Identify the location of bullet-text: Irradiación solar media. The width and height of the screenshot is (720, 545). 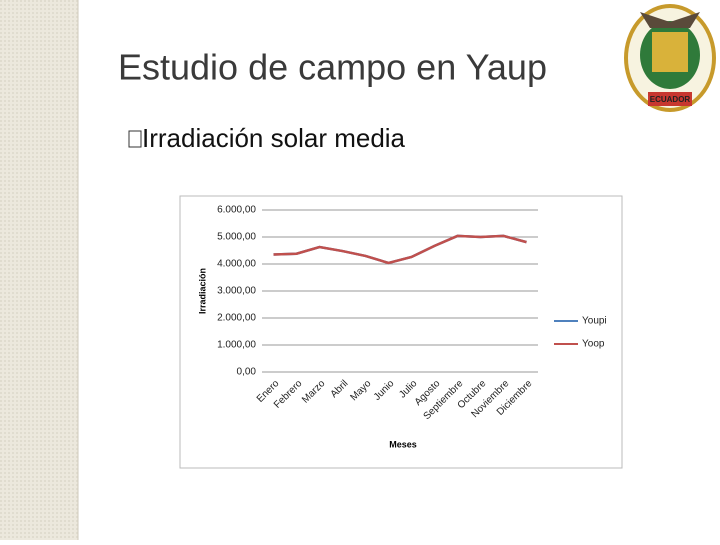
(274, 138).